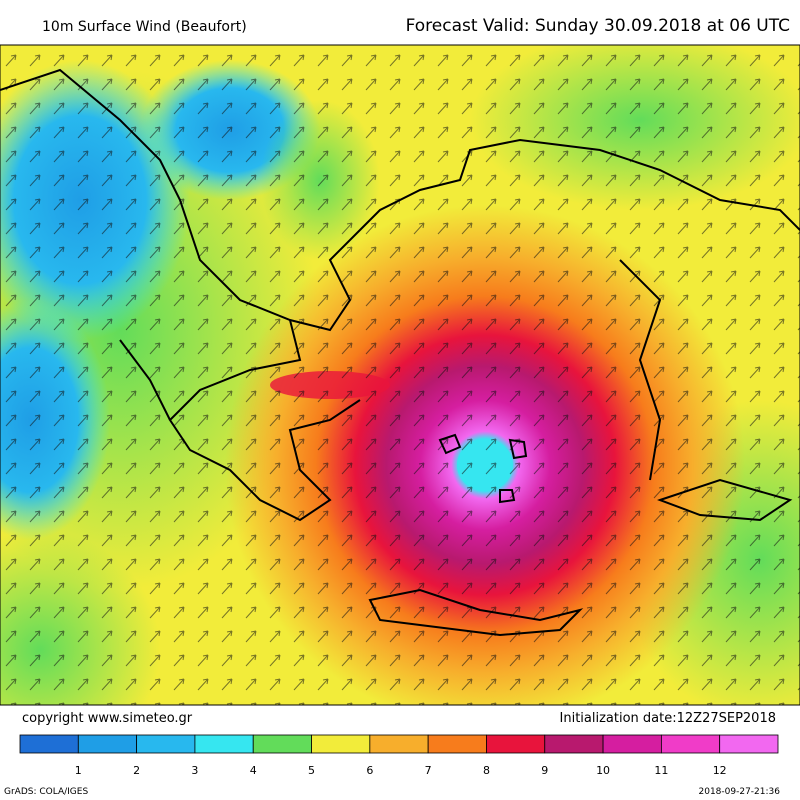 The height and width of the screenshot is (800, 800). What do you see at coordinates (311, 770) in the screenshot?
I see `colorbar-label: 5` at bounding box center [311, 770].